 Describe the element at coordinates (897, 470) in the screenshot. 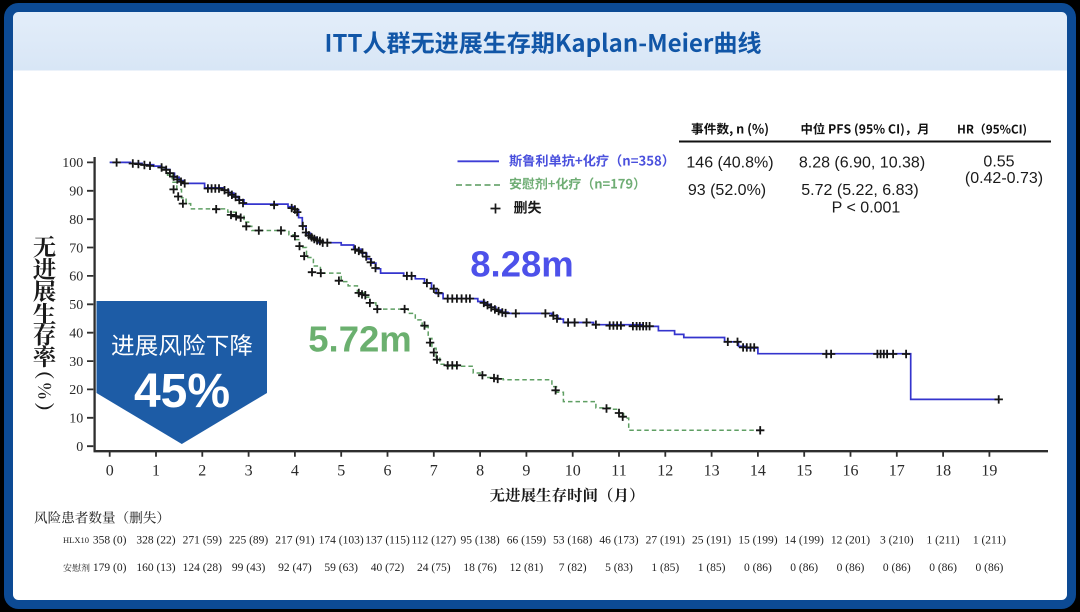

I see `svg-text: 17` at that location.